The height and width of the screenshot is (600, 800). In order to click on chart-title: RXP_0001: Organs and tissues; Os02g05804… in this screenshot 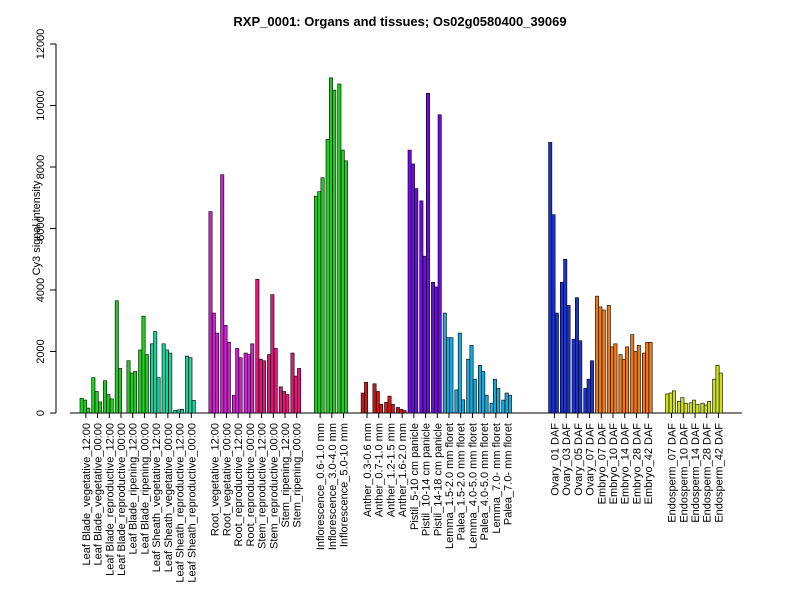, I will do `click(399, 21)`.